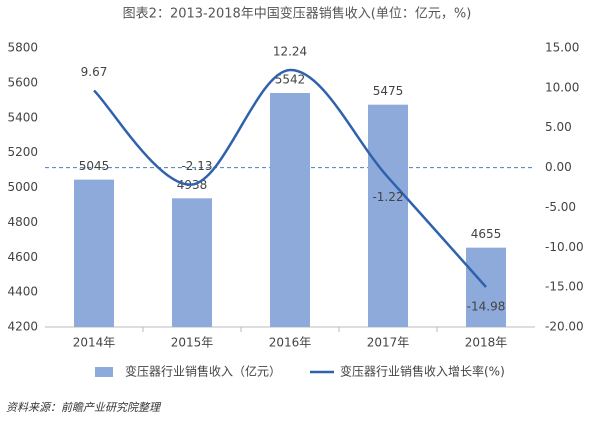 Image resolution: width=594 pixels, height=425 pixels. I want to click on legend-label: 变压器行业销售收入增长率(%), so click(422, 371).